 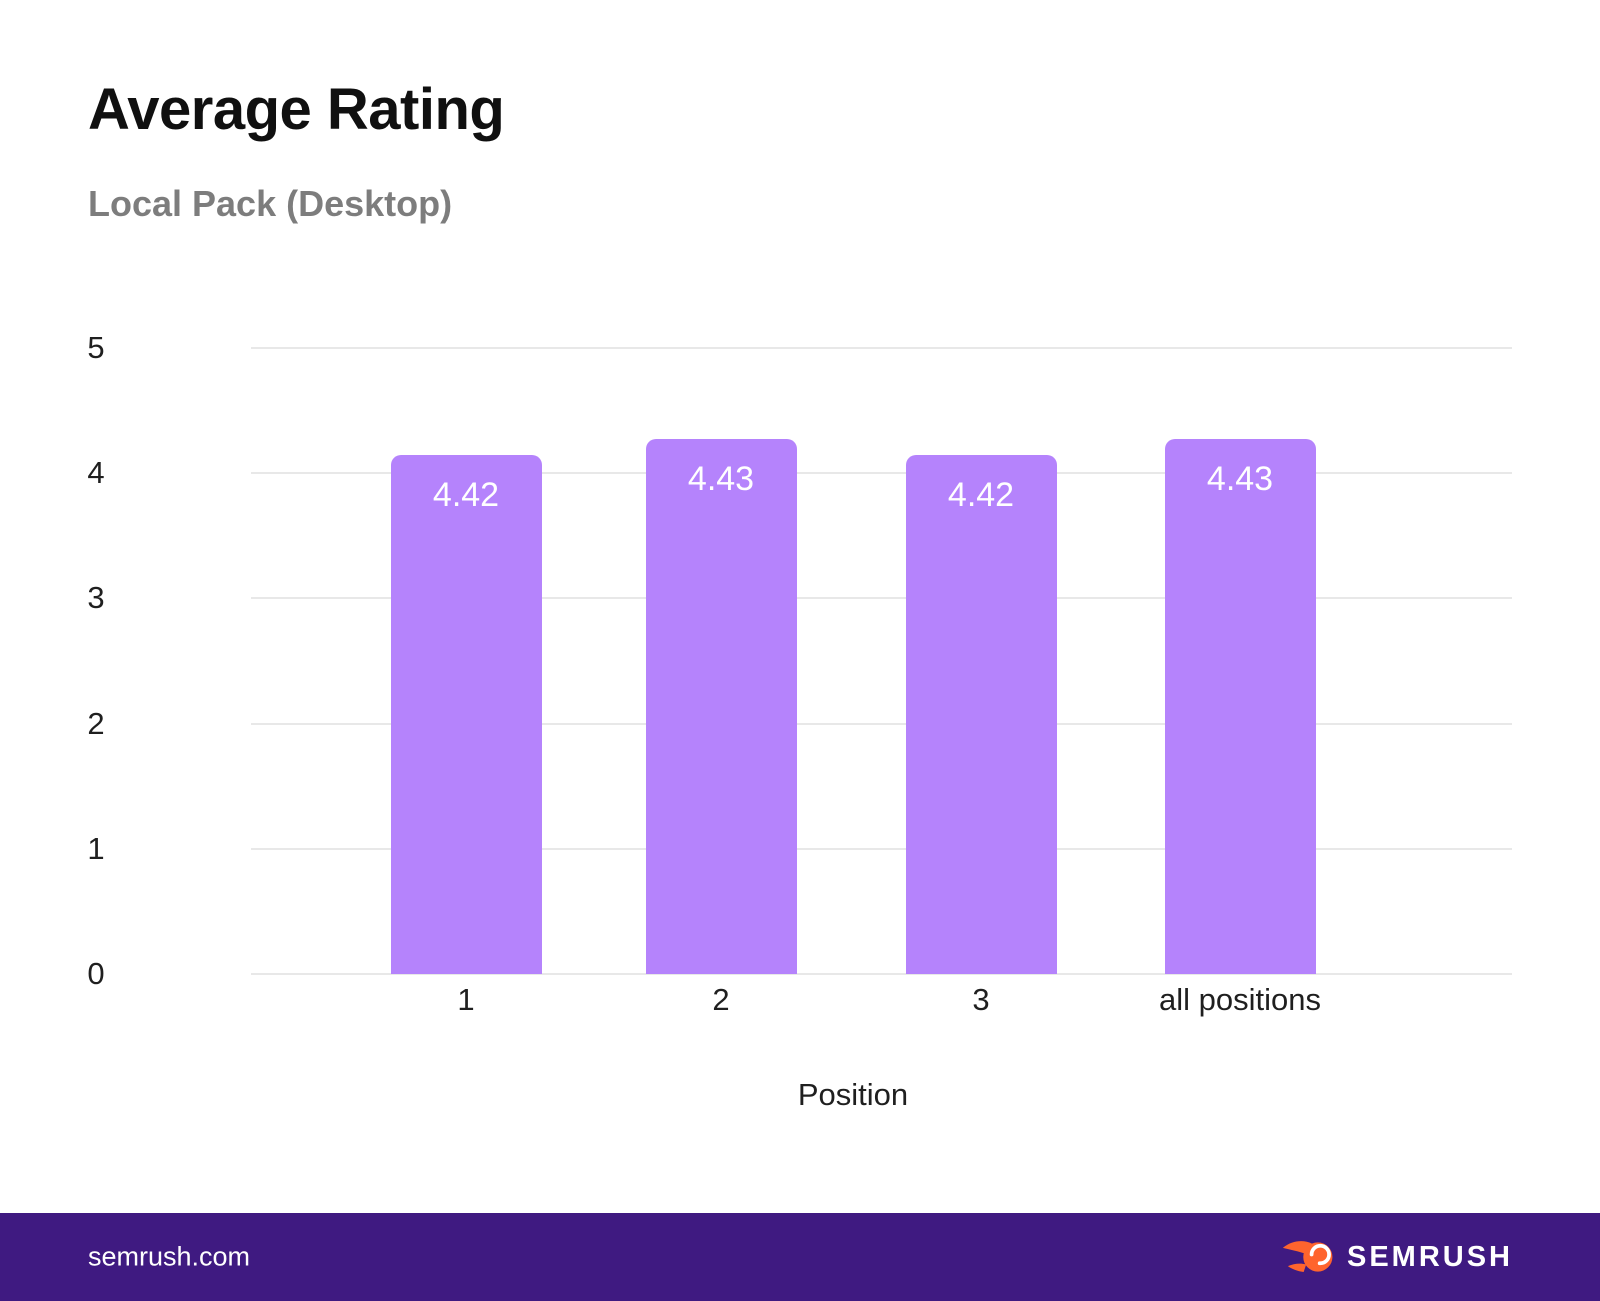 I want to click on y-tick-label-2: 2, so click(x=96, y=723).